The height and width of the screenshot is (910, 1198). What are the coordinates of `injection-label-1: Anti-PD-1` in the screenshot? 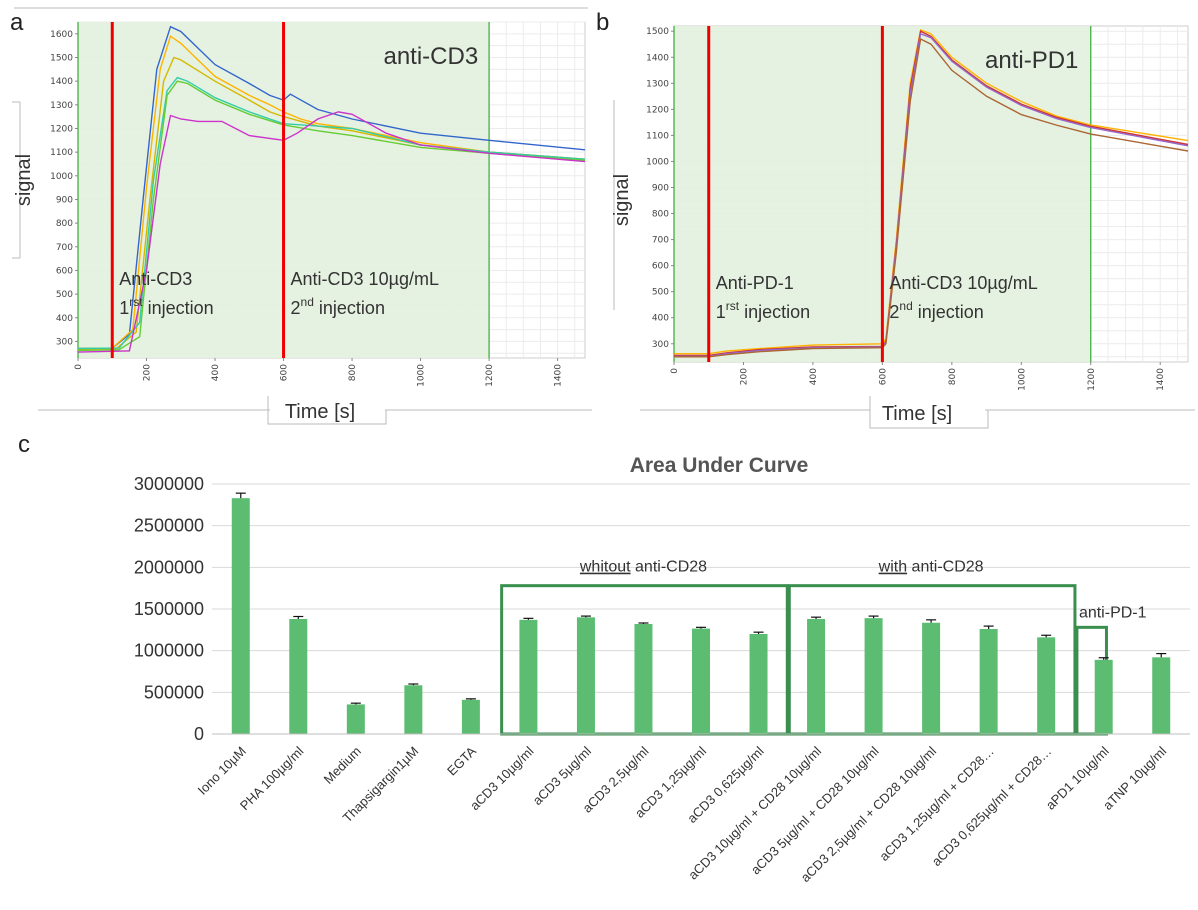 It's located at (755, 283).